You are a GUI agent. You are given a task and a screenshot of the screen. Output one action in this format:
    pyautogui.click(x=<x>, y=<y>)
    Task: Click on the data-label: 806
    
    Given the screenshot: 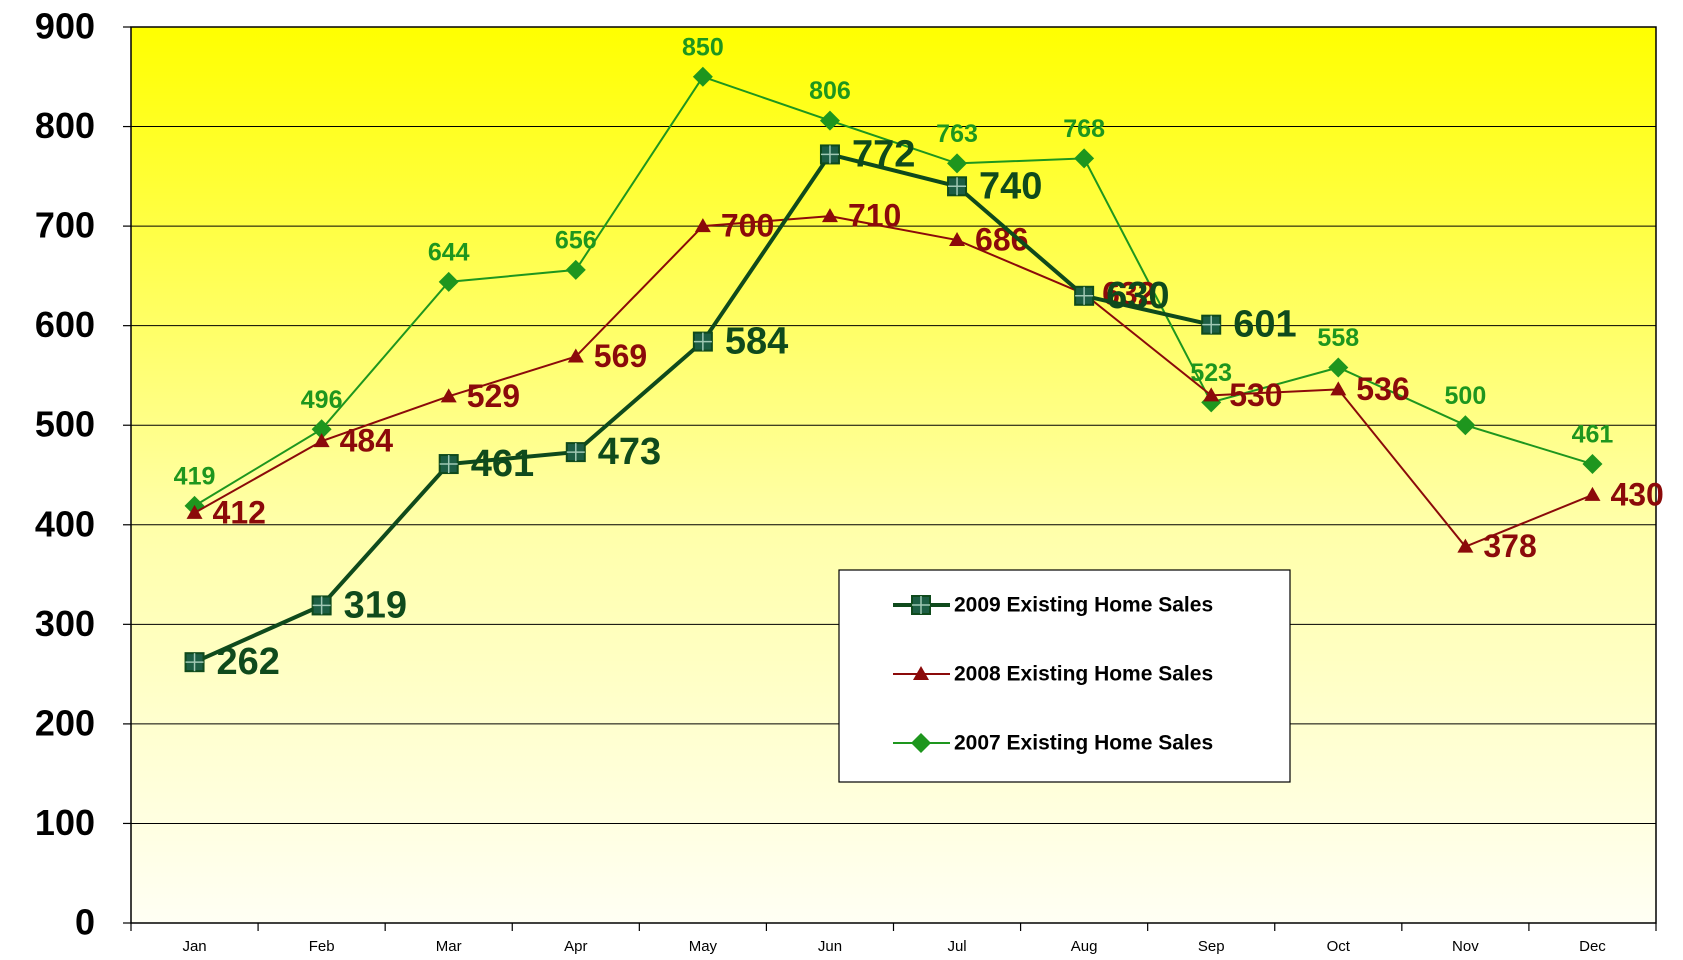 What is the action you would take?
    pyautogui.click(x=830, y=91)
    